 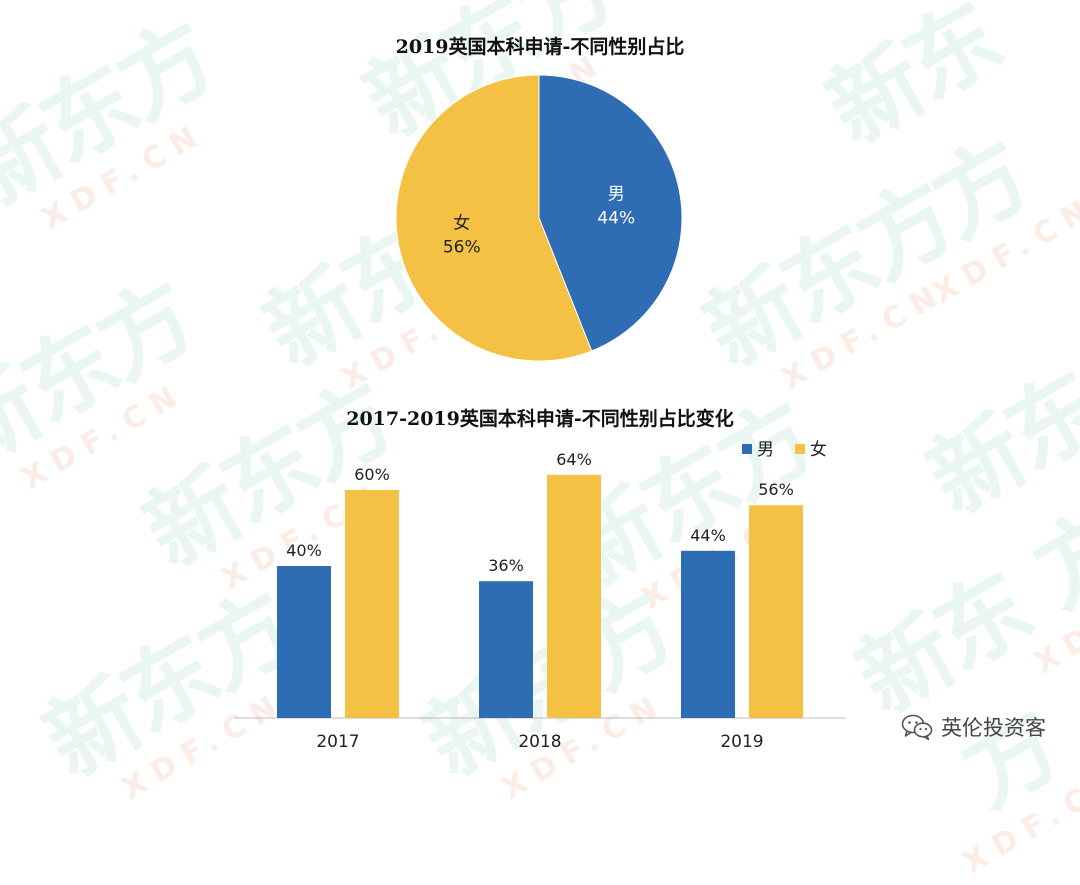 What do you see at coordinates (616, 218) in the screenshot?
I see `pie-slice-value-label: 44%` at bounding box center [616, 218].